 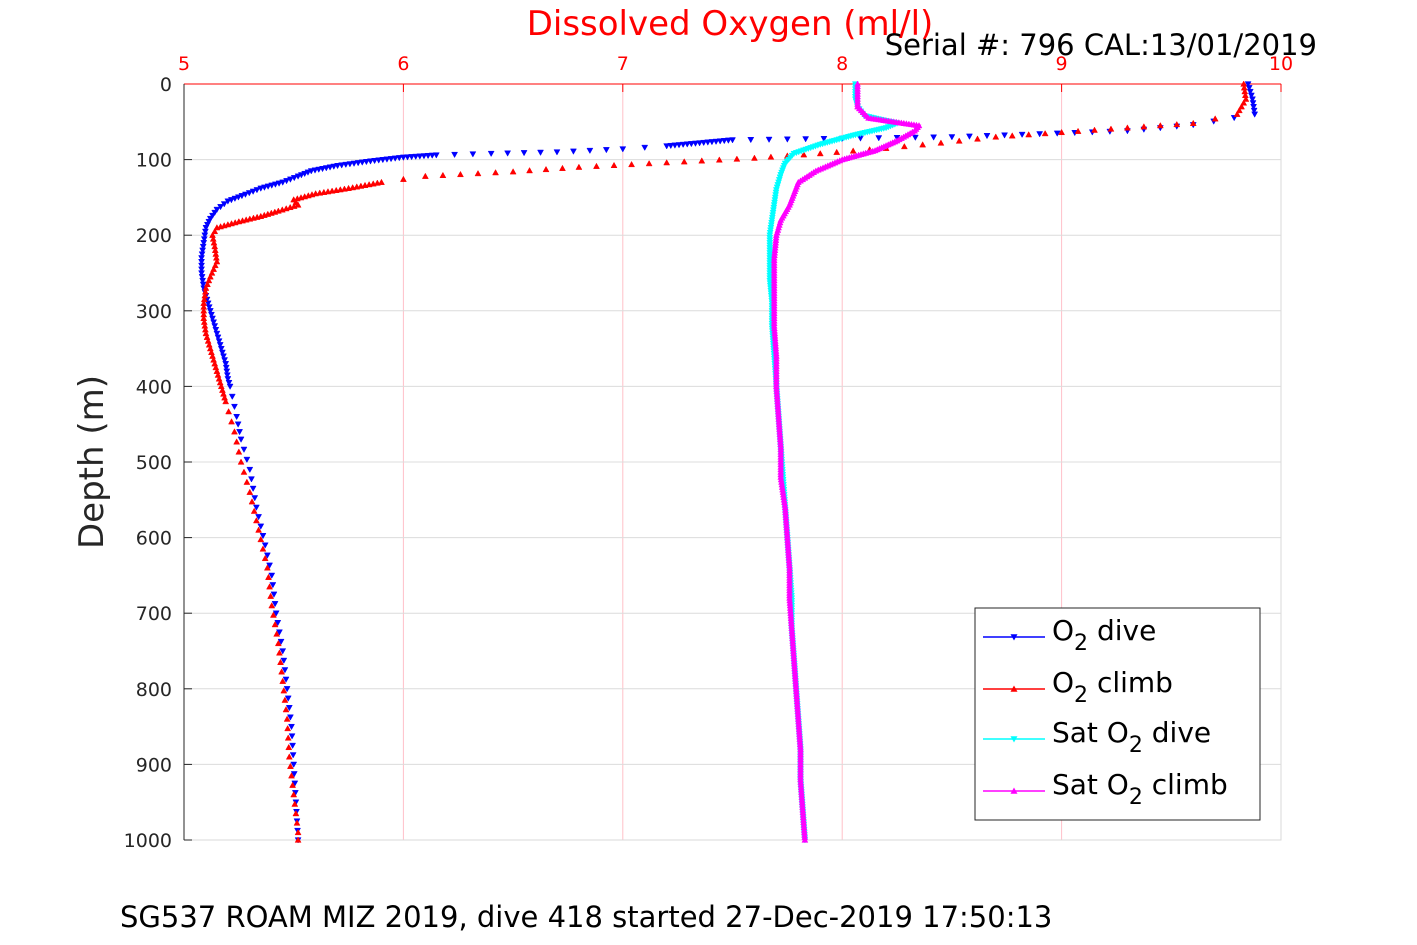 I want to click on legend: O2 dive O2 climb Sat O2 dive Sat O2 climb, so click(x=1117, y=714).